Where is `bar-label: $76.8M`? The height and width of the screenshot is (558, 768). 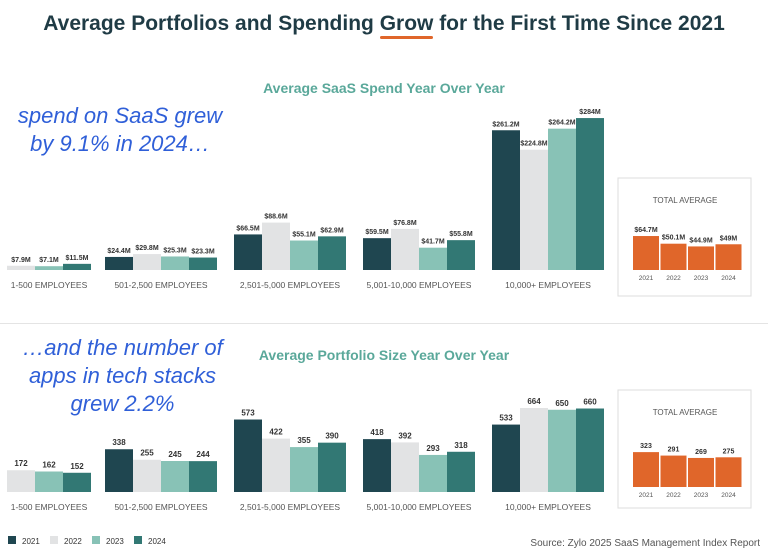
bar-label: $76.8M is located at coordinates (405, 223).